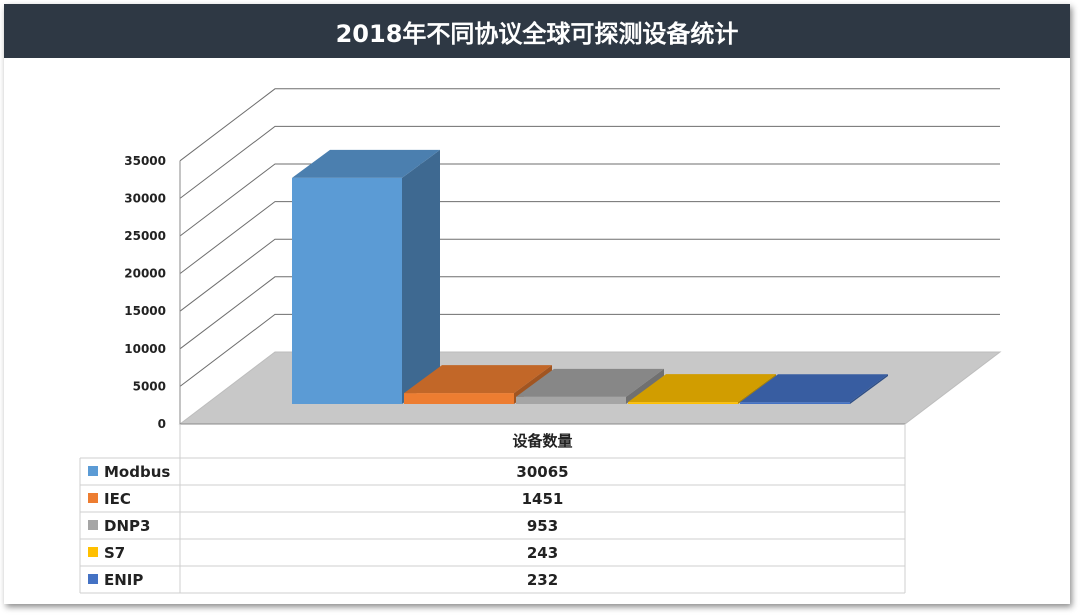 The width and height of the screenshot is (1080, 615). What do you see at coordinates (869, 389) in the screenshot?
I see `bar-enip-side` at bounding box center [869, 389].